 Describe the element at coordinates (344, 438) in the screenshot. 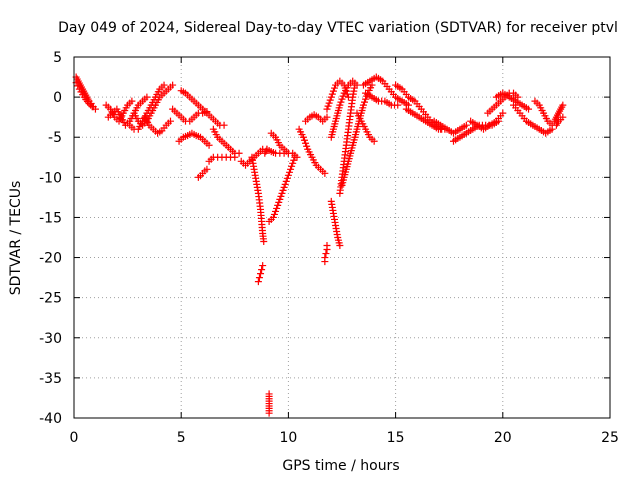

I see `x-tick-labels: 0 5 10 15 20 25` at that location.